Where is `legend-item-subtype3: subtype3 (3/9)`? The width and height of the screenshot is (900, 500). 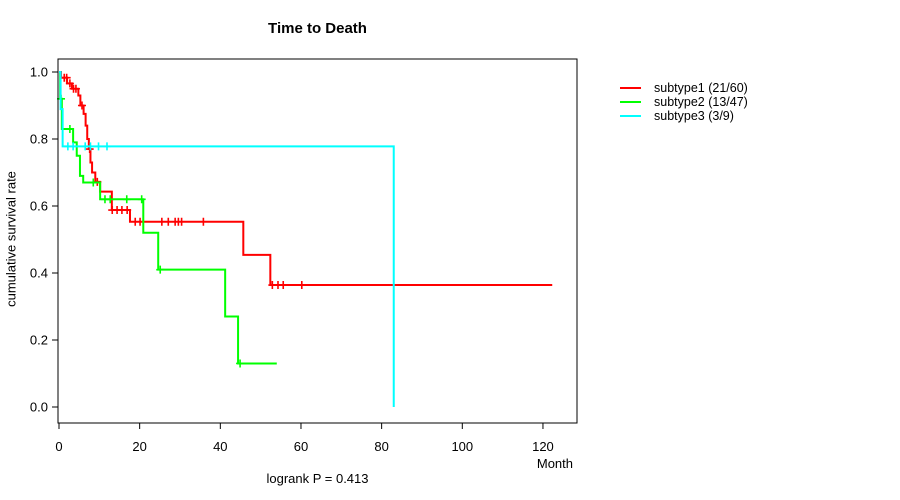 legend-item-subtype3: subtype3 (3/9) is located at coordinates (684, 116).